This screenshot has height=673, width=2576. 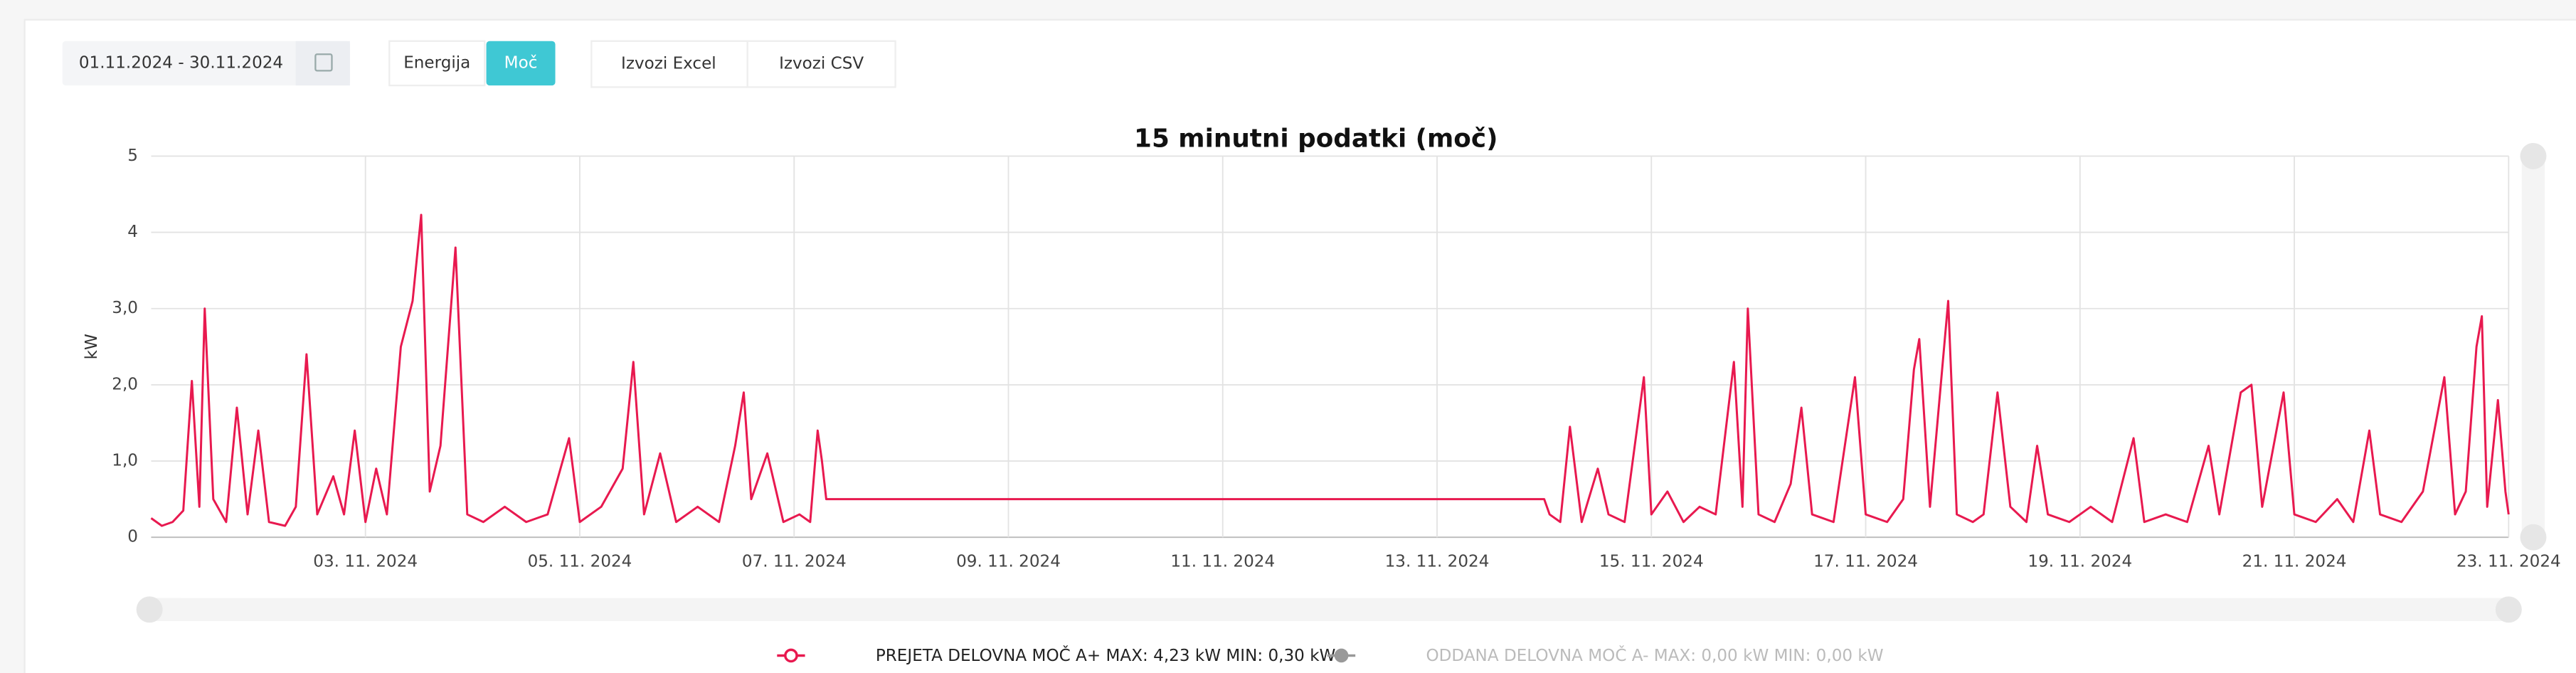 What do you see at coordinates (1330, 609) in the screenshot?
I see `horizontal-scrollbar` at bounding box center [1330, 609].